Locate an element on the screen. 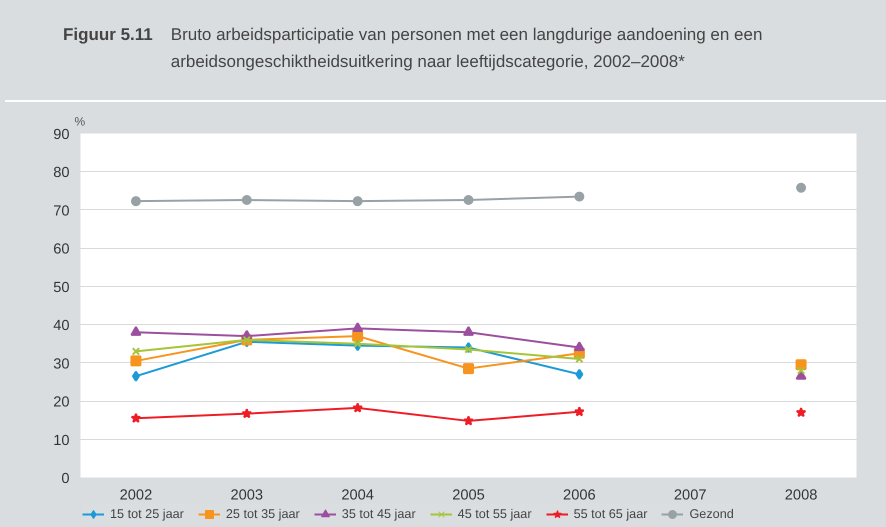 This screenshot has width=886, height=527. legend-label: 55 tot 65 jaar is located at coordinates (611, 514).